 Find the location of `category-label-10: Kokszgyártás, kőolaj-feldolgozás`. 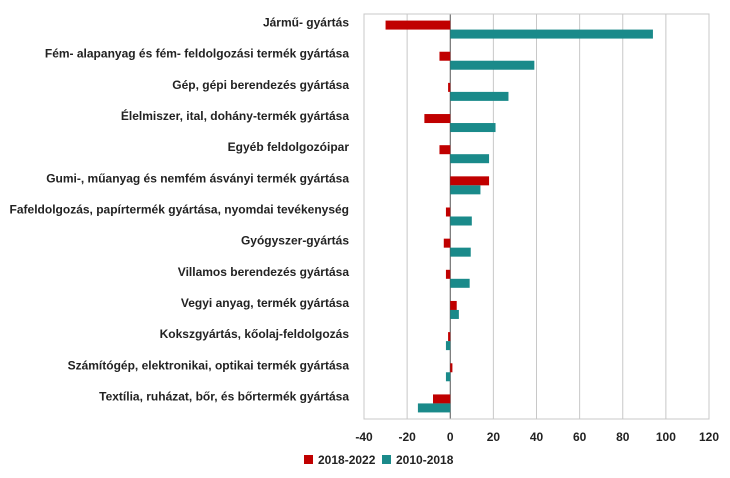

category-label-10: Kokszgyártás, kőolaj-feldolgozás is located at coordinates (255, 334).